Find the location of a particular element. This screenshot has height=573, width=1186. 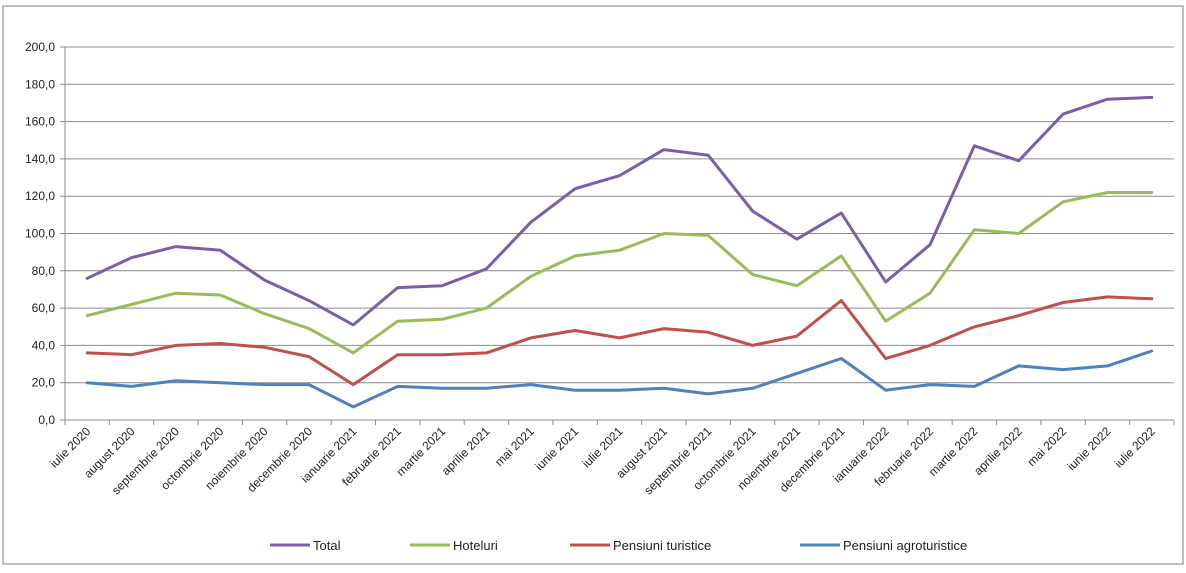

series-line-pensiuni-turistice is located at coordinates (619, 341).